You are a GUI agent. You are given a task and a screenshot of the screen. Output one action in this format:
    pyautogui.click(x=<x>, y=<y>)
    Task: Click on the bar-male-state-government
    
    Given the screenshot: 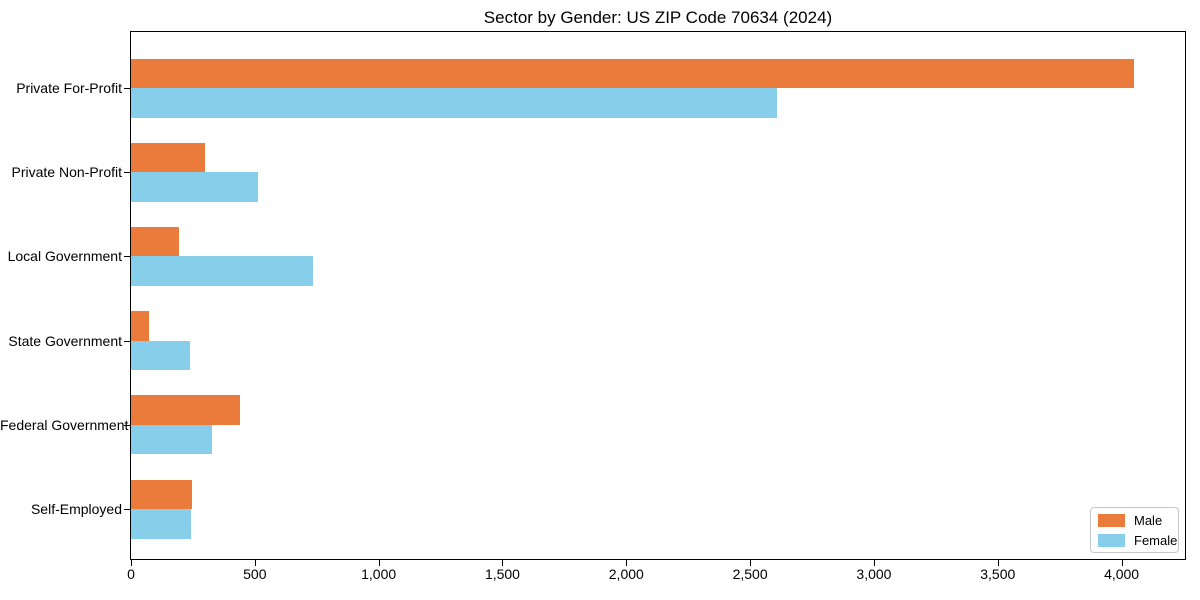 What is the action you would take?
    pyautogui.click(x=140, y=326)
    